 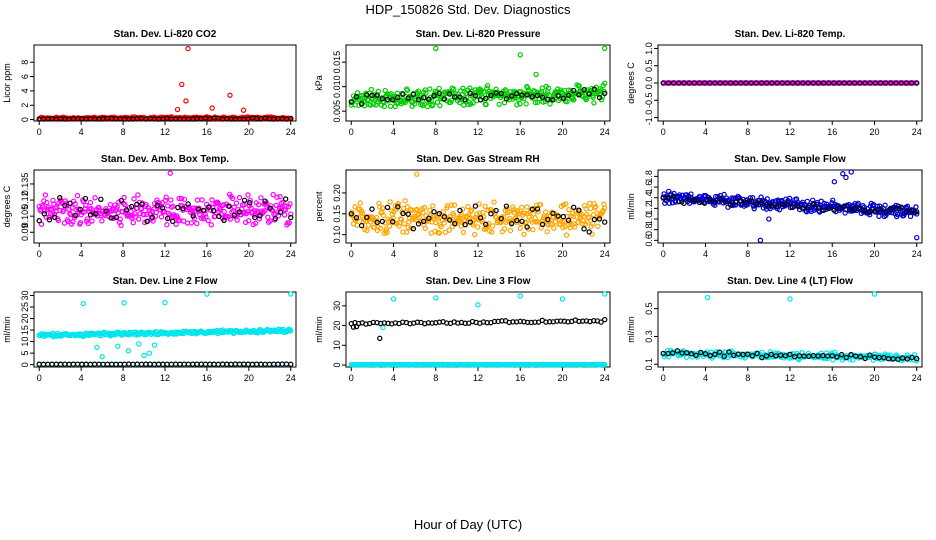 I want to click on y-tick-label: 0.09, so click(x=25, y=232).